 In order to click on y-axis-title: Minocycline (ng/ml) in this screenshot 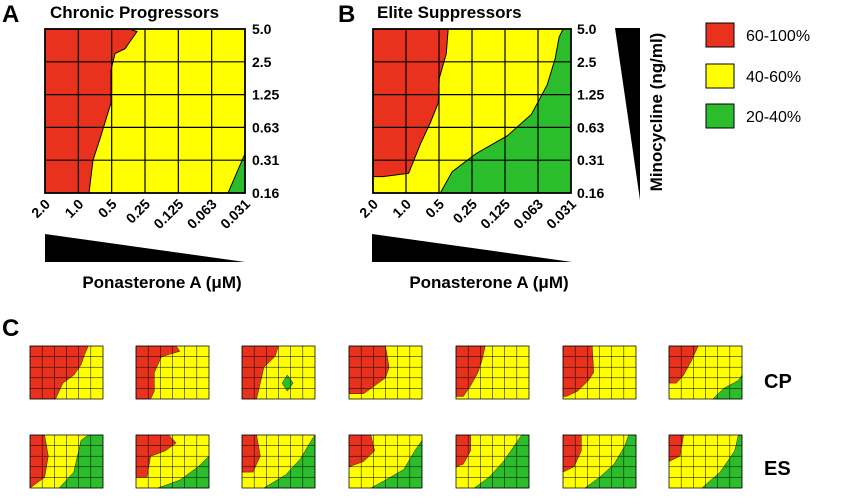, I will do `click(656, 112)`.